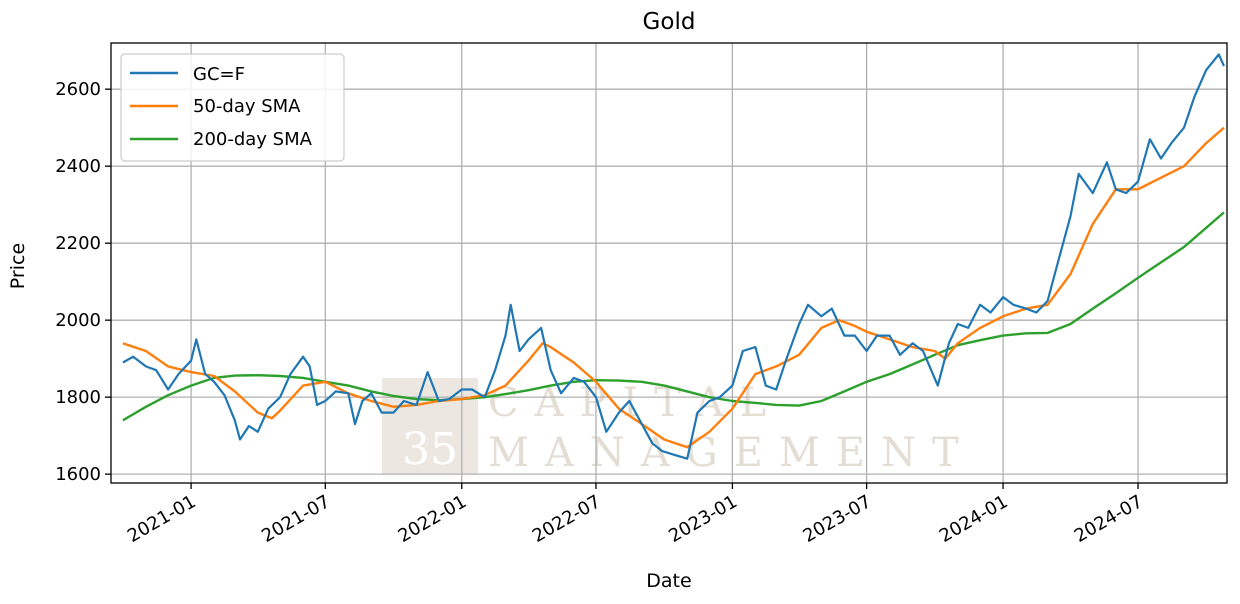  I want to click on legend-box, so click(232, 107).